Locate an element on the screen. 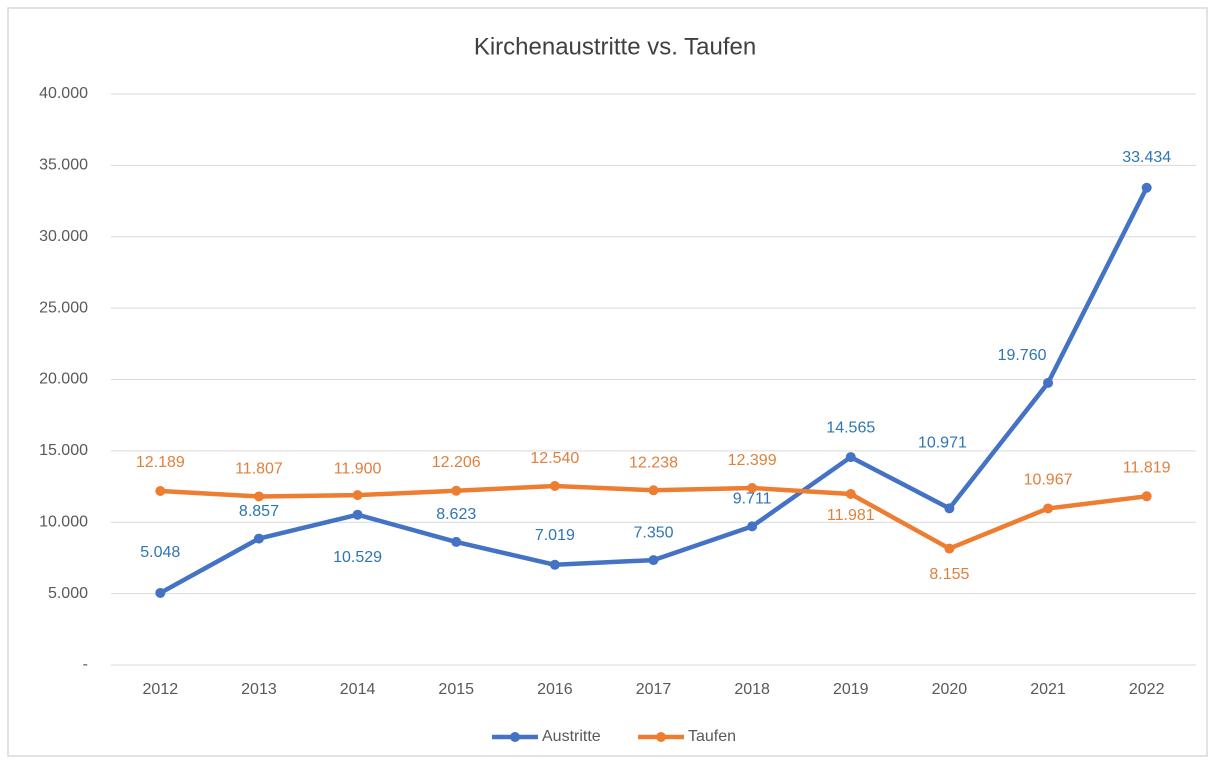 This screenshot has height=762, width=1215. legend-label: Taufen is located at coordinates (712, 736).